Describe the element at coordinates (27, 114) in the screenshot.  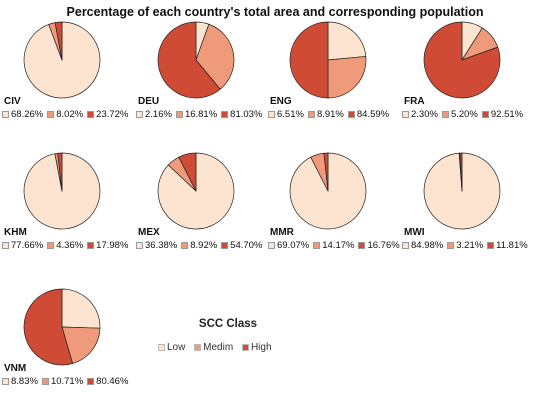
I see `value-label: 68.26%` at that location.